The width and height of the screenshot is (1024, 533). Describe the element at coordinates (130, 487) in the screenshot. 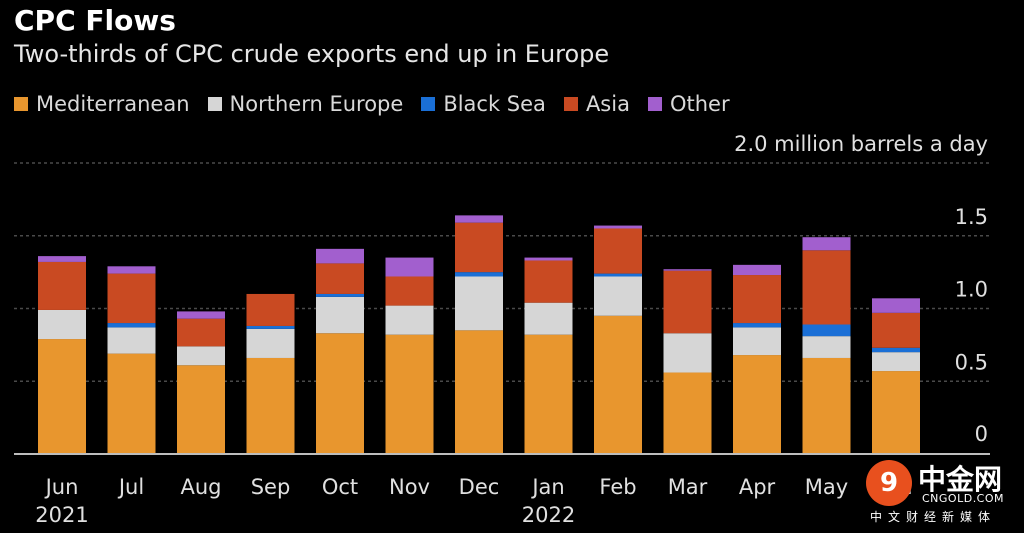

I see `x-tick-label-1: Jul` at that location.